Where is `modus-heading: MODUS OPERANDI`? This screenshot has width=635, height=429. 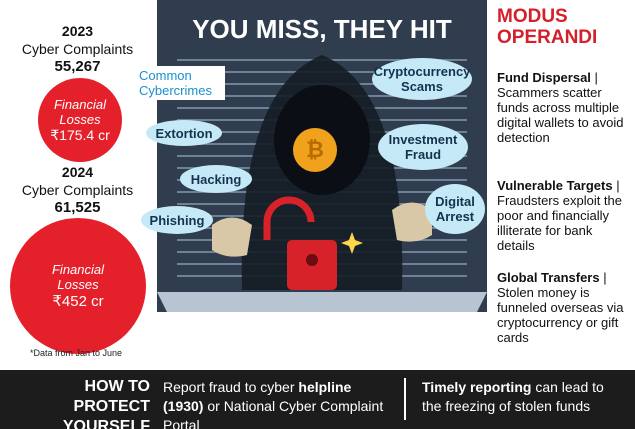 modus-heading: MODUS OPERANDI is located at coordinates (547, 27).